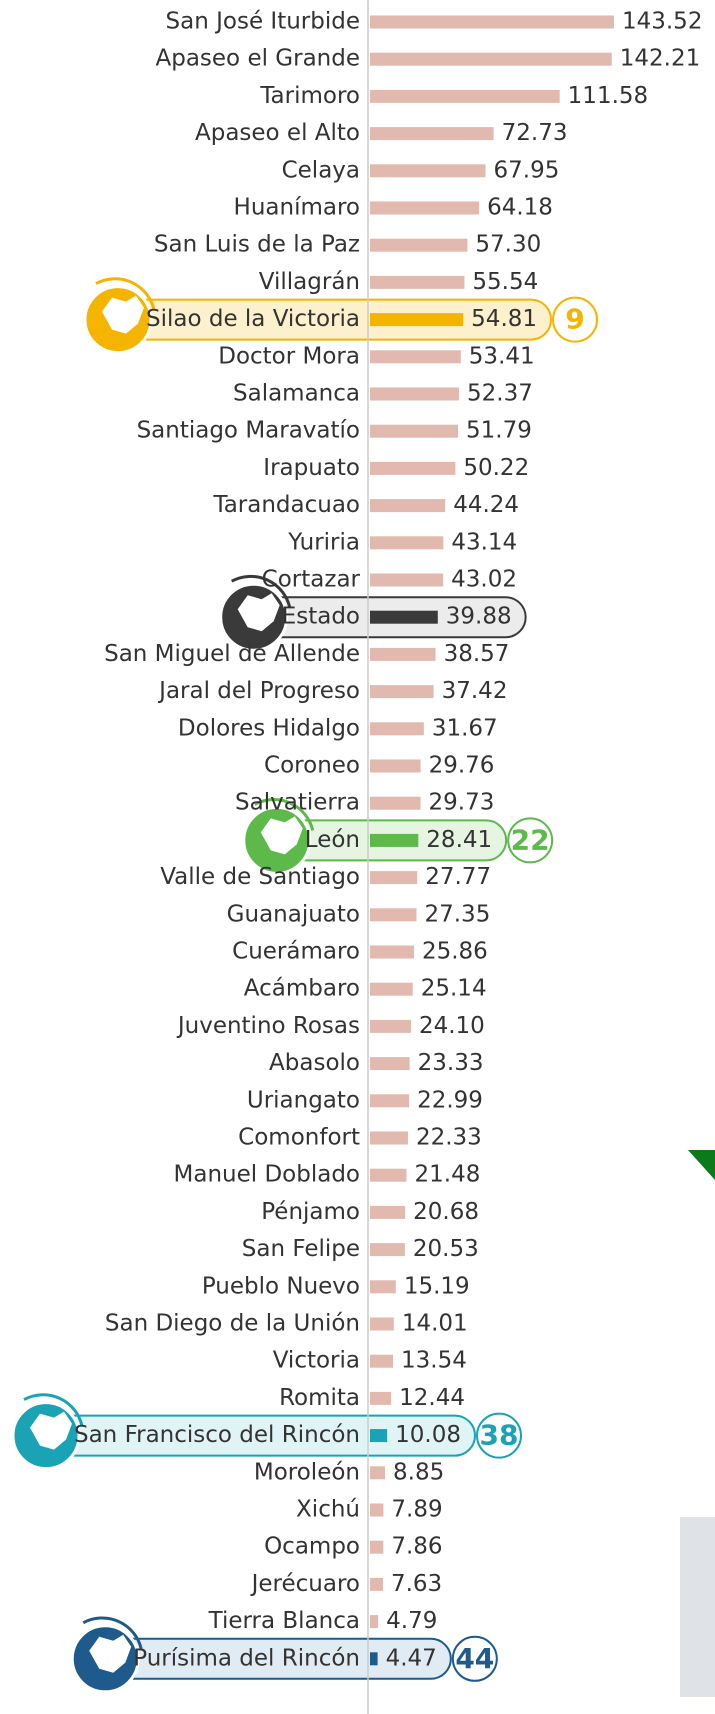  What do you see at coordinates (479, 617) in the screenshot?
I see `value-label: 39.88` at bounding box center [479, 617].